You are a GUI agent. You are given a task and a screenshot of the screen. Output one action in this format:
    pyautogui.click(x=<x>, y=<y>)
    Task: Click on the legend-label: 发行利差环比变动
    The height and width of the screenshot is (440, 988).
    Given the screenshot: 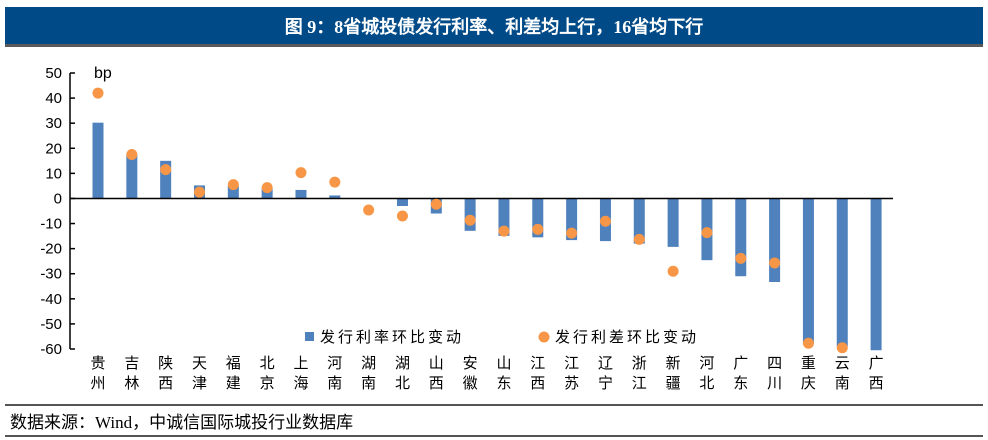 What is the action you would take?
    pyautogui.click(x=627, y=337)
    